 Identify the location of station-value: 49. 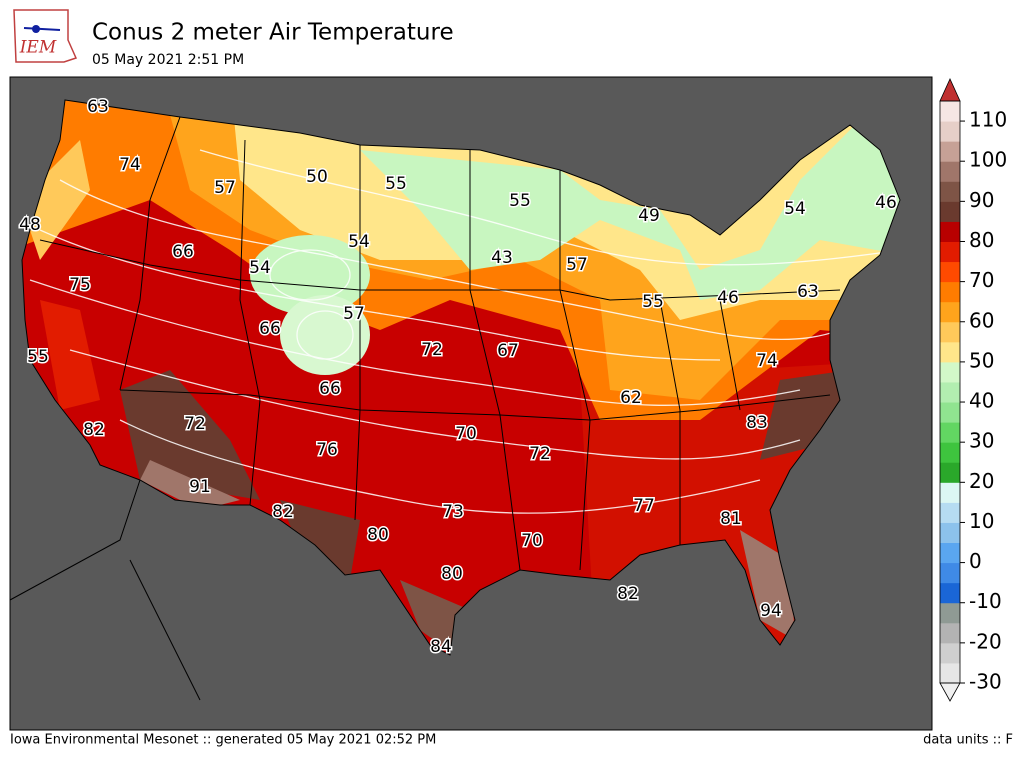
(649, 216).